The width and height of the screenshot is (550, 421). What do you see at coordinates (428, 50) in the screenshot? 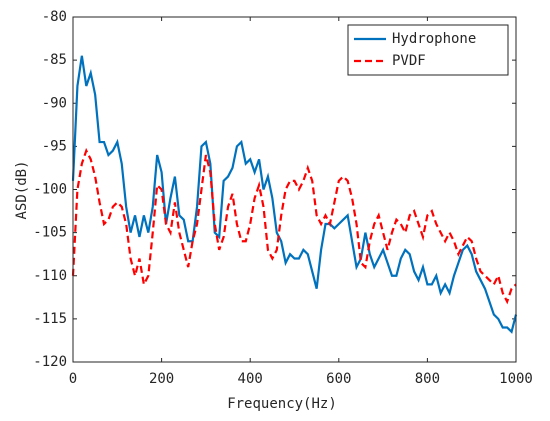
I see `legend-box` at bounding box center [428, 50].